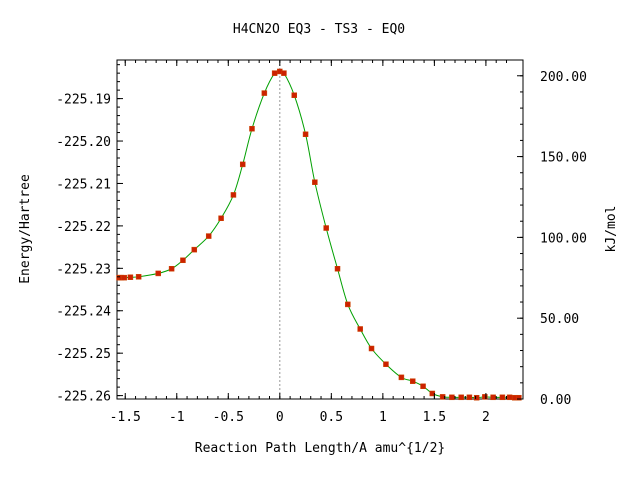  What do you see at coordinates (320, 448) in the screenshot?
I see `x-axis-label: Reaction Path Length/A amu^{1/2}` at bounding box center [320, 448].